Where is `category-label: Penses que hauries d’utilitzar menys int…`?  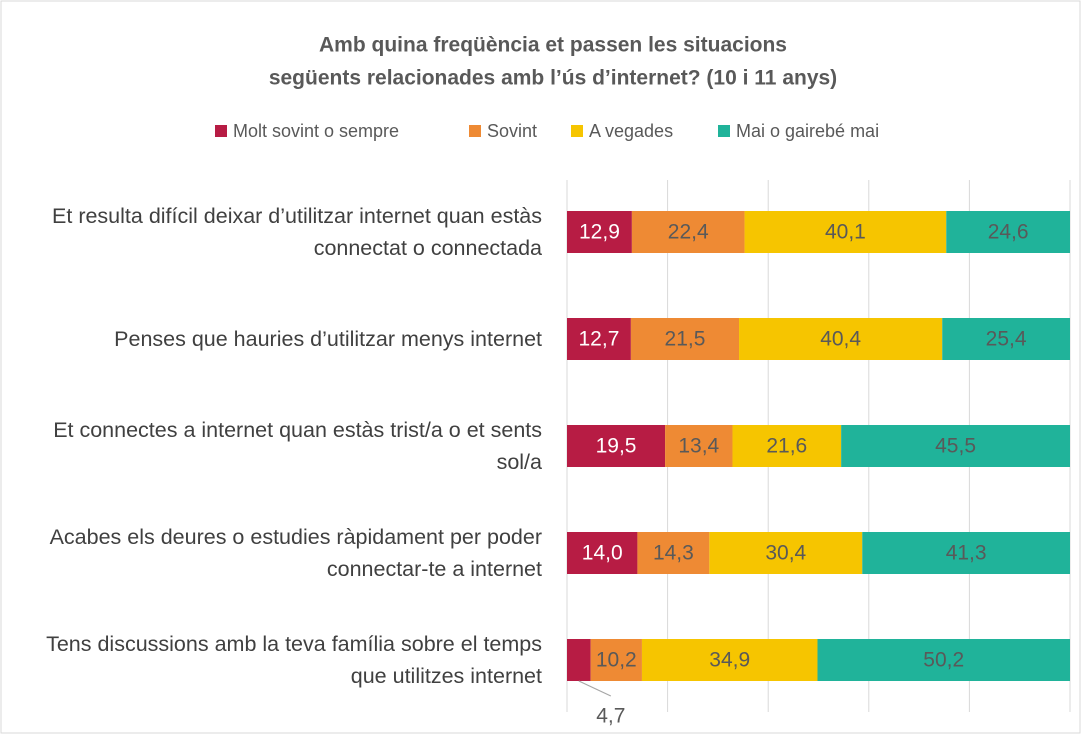 category-label: Penses que hauries d’utilitzar menys int… is located at coordinates (328, 339).